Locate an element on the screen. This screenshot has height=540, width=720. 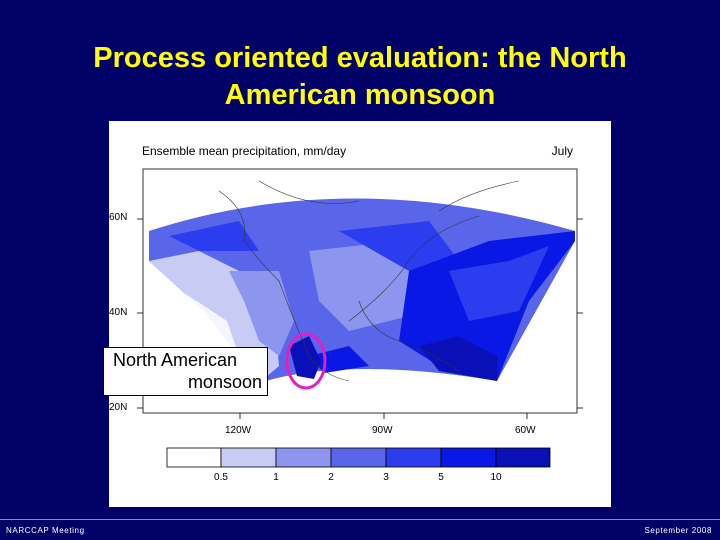
colorbar-tick-label: 0.5 is located at coordinates (221, 477).